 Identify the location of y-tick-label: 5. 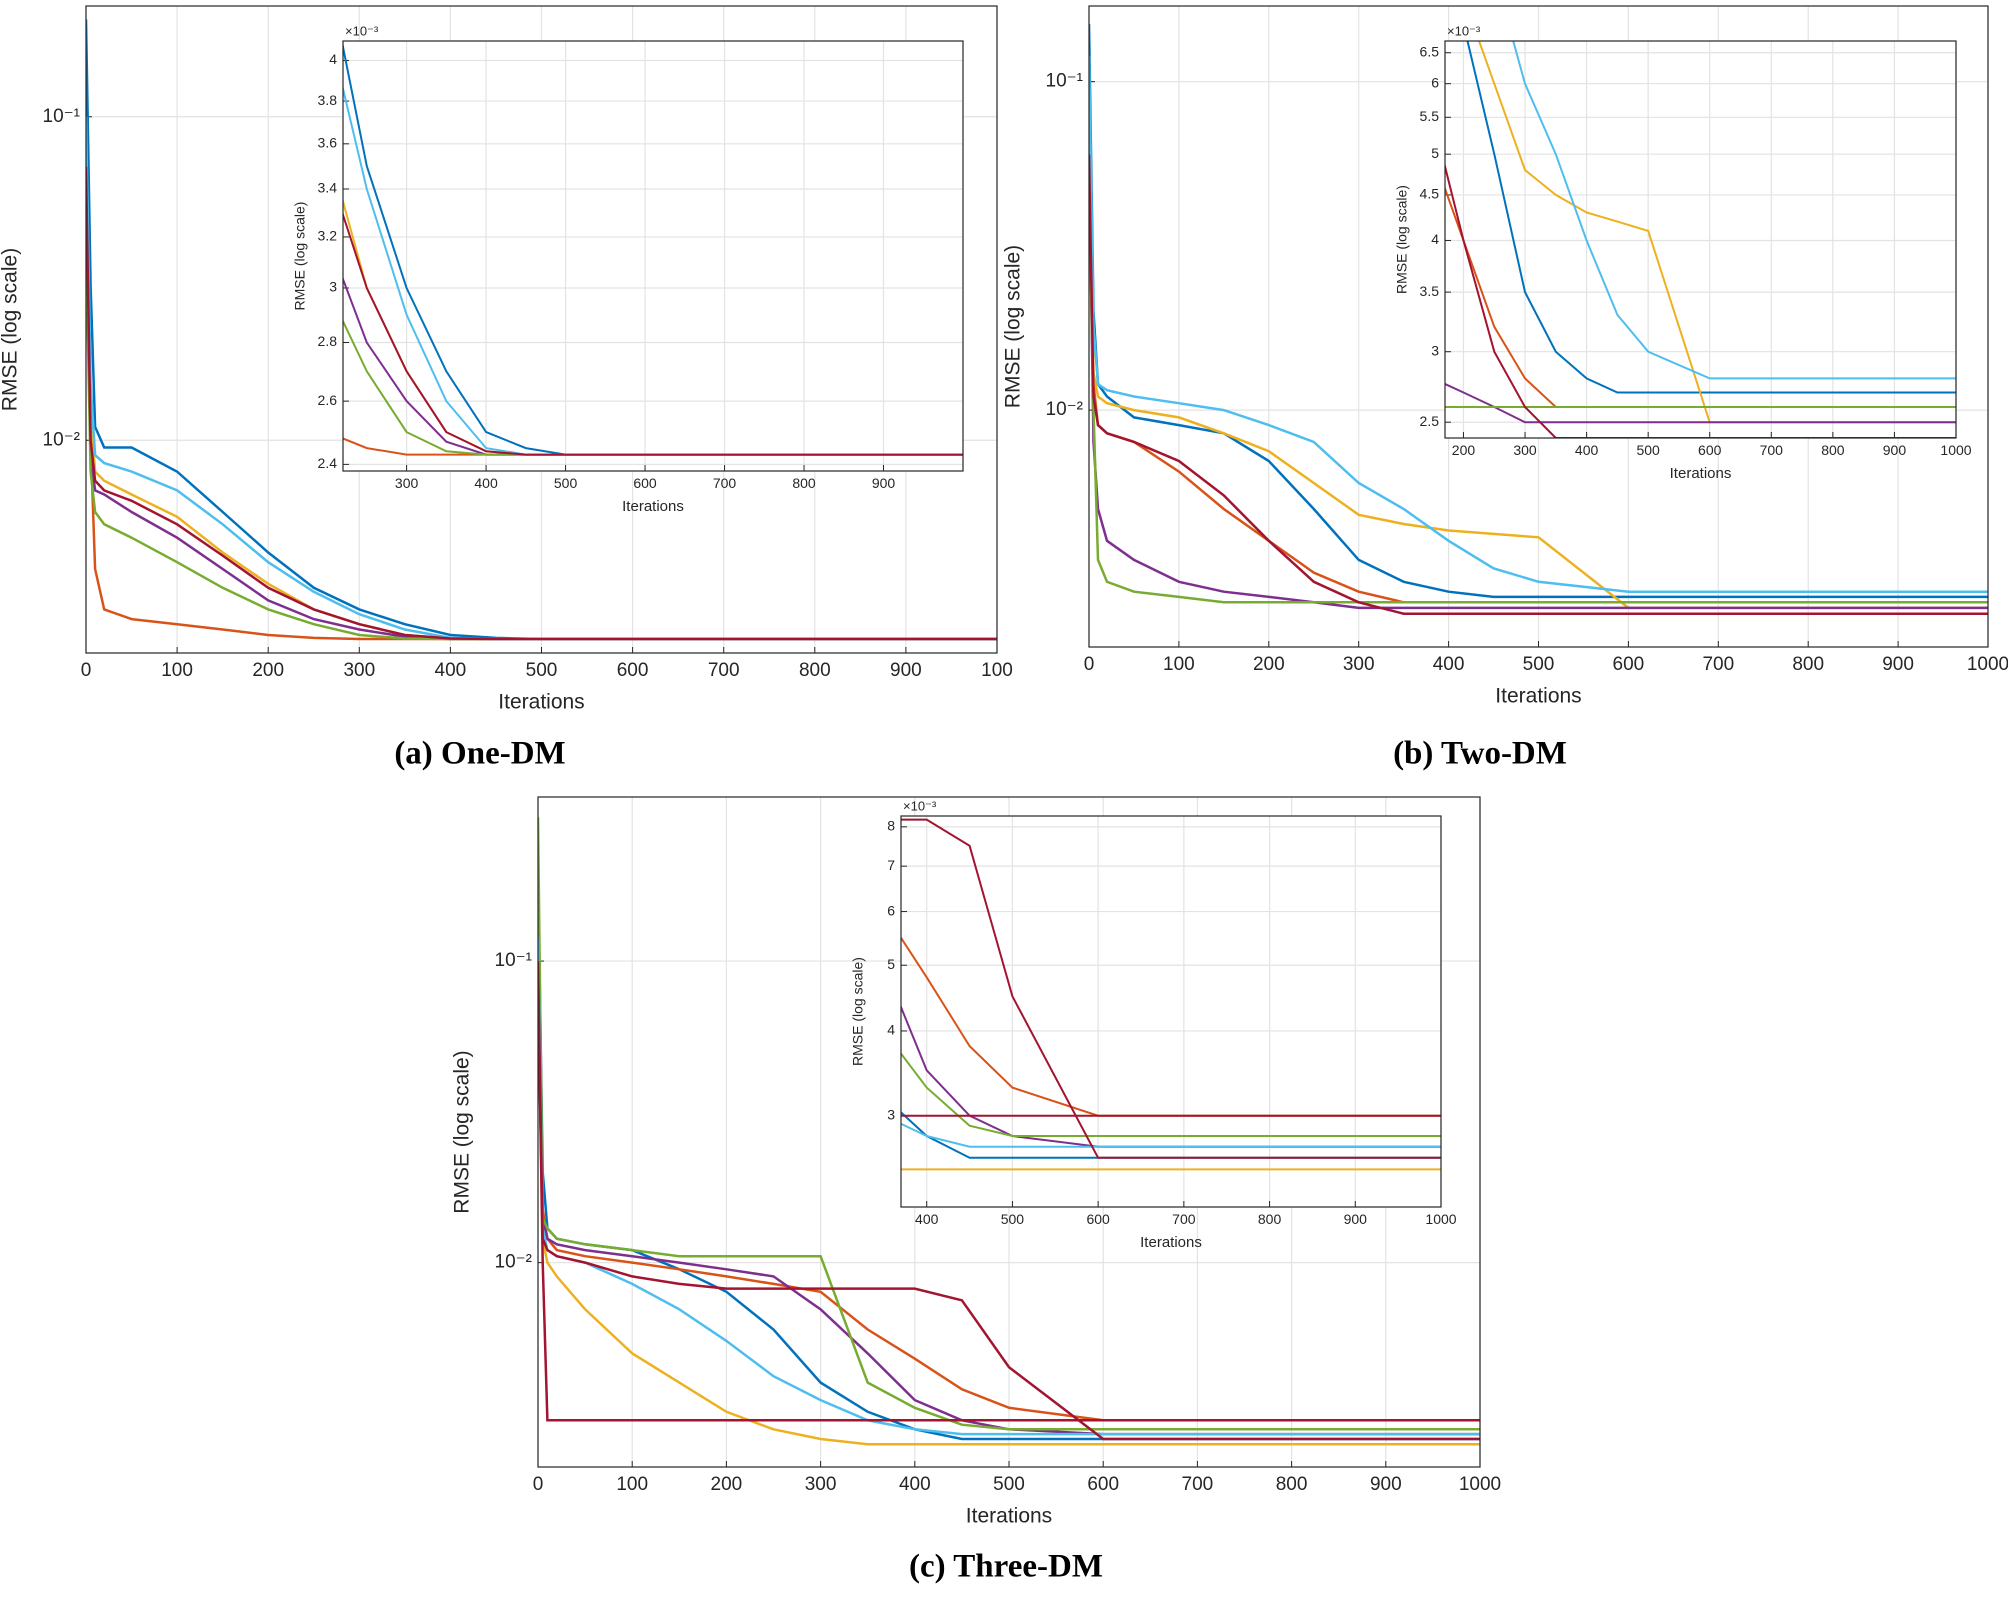
(891, 964).